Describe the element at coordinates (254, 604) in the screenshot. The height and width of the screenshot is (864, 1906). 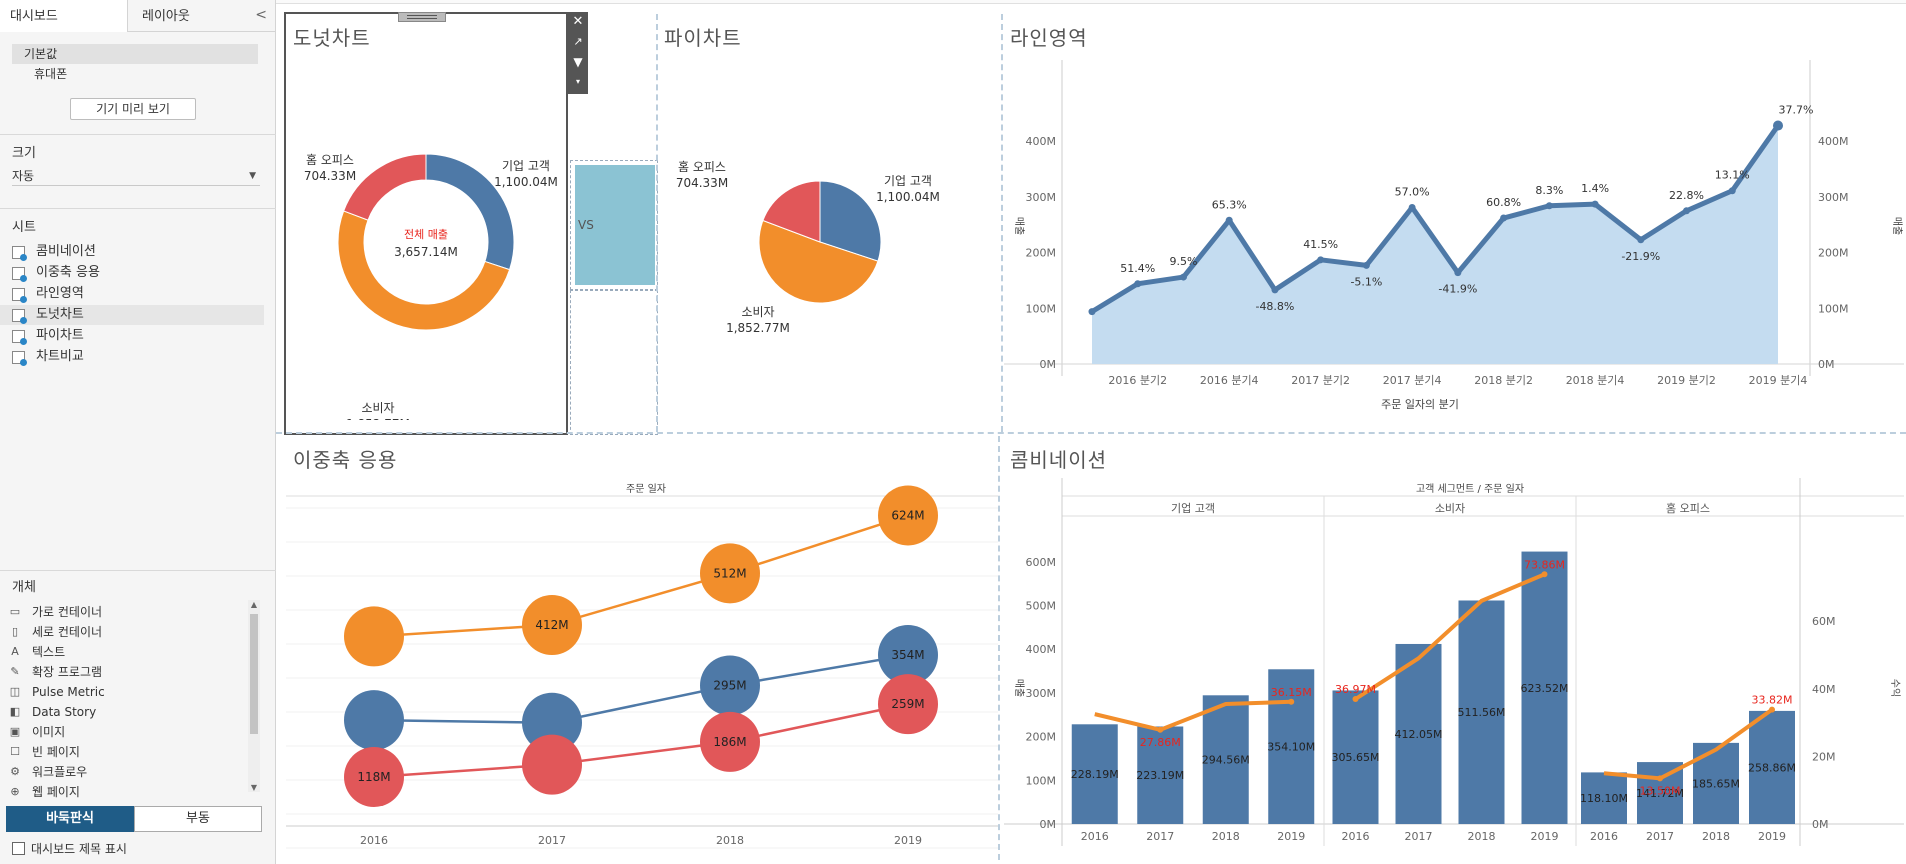
I see `scroll-up-icon: ▲` at that location.